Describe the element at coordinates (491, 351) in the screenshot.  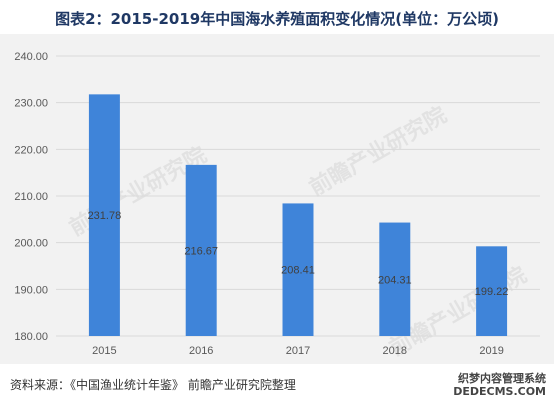
I see `x-tick-label: 2019` at that location.